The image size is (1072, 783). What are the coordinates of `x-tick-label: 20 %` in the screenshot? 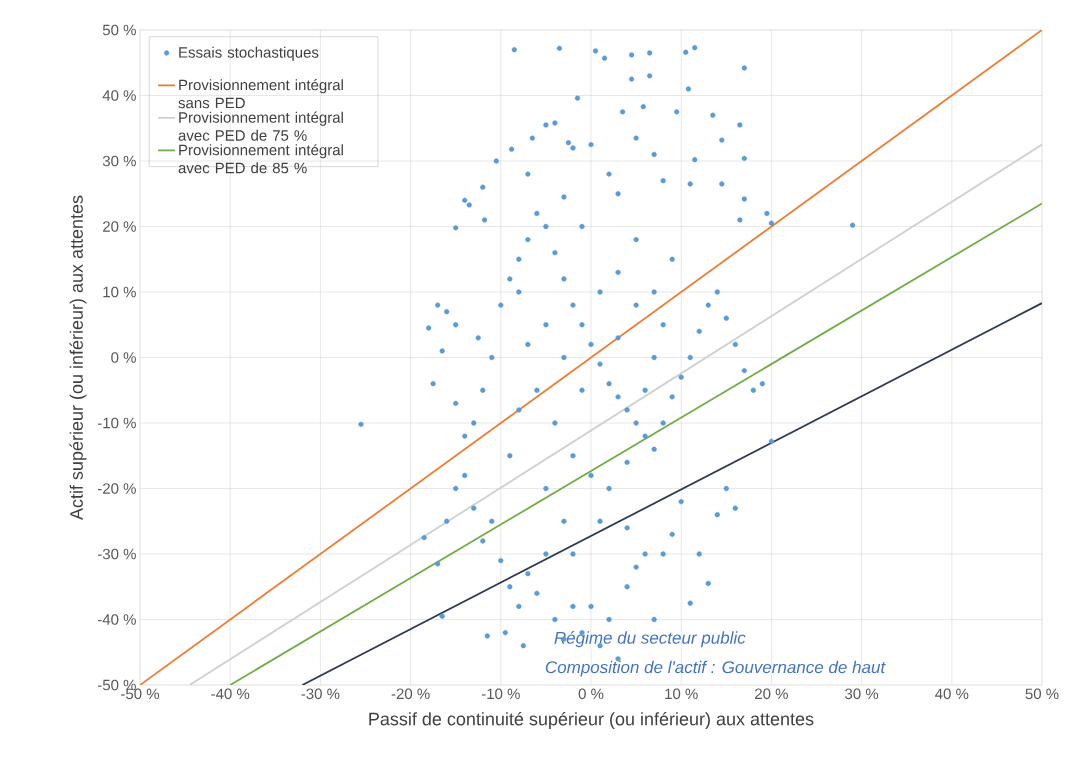 It's located at (771, 694).